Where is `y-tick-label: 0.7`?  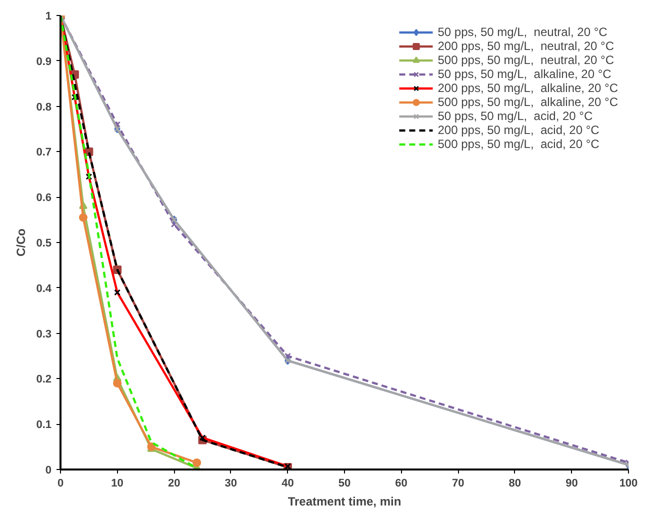
y-tick-label: 0.7 is located at coordinates (44, 152).